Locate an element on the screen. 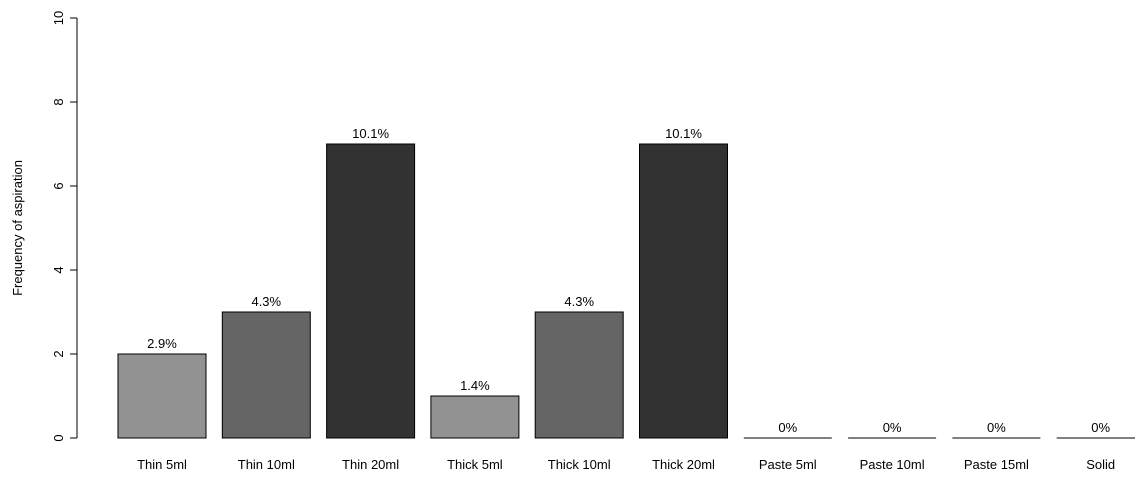 This screenshot has width=1135, height=480. x-category-label: Thin 20ml is located at coordinates (370, 464).